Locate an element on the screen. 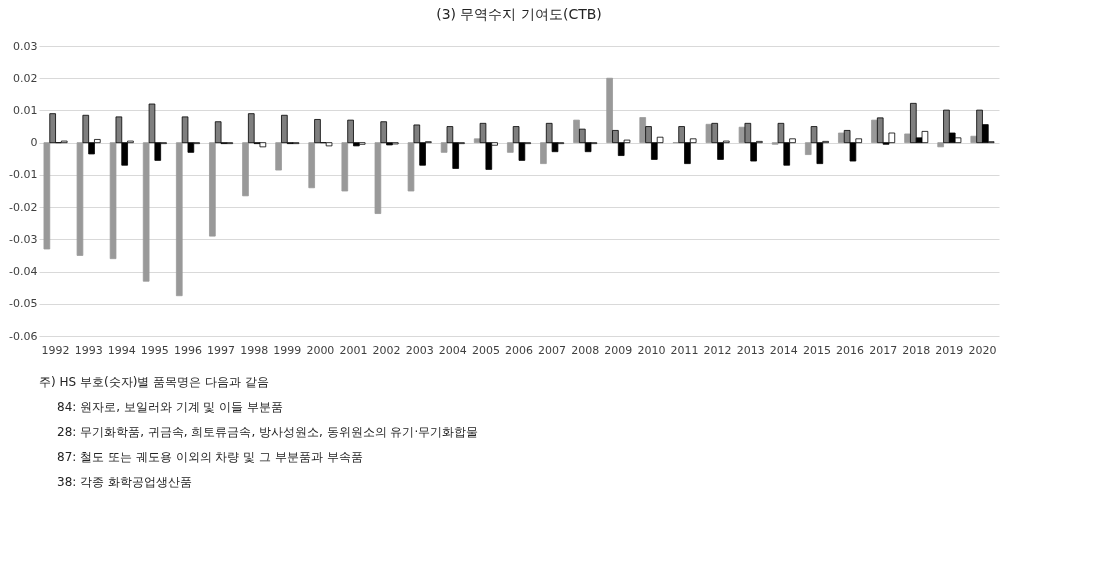  x-tick-label: 2010 is located at coordinates (651, 350).